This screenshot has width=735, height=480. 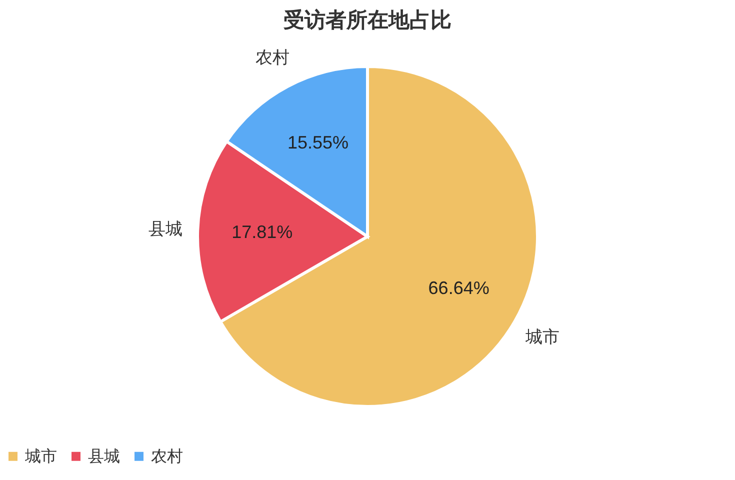 I want to click on legend-label: 农村, so click(x=167, y=456).